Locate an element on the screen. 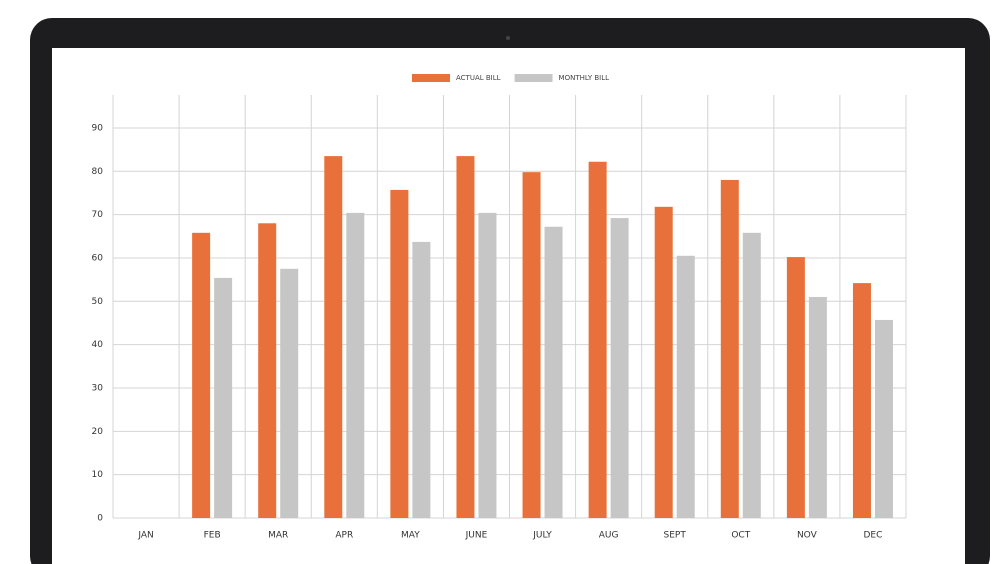 The image size is (1000, 564). y-tick-label: 60 is located at coordinates (98, 258).